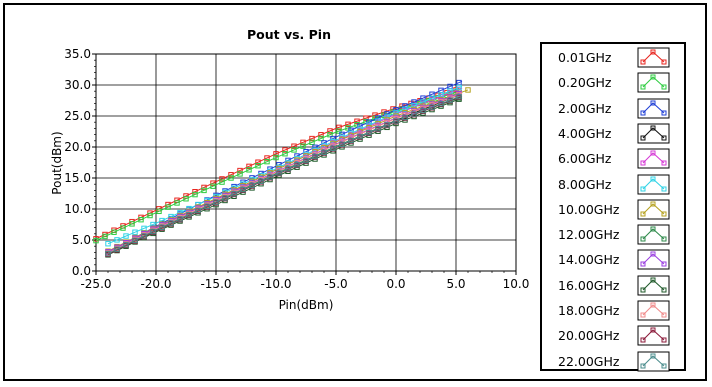  What do you see at coordinates (585, 108) in the screenshot?
I see `legend-label: 2.00GHz` at bounding box center [585, 108].